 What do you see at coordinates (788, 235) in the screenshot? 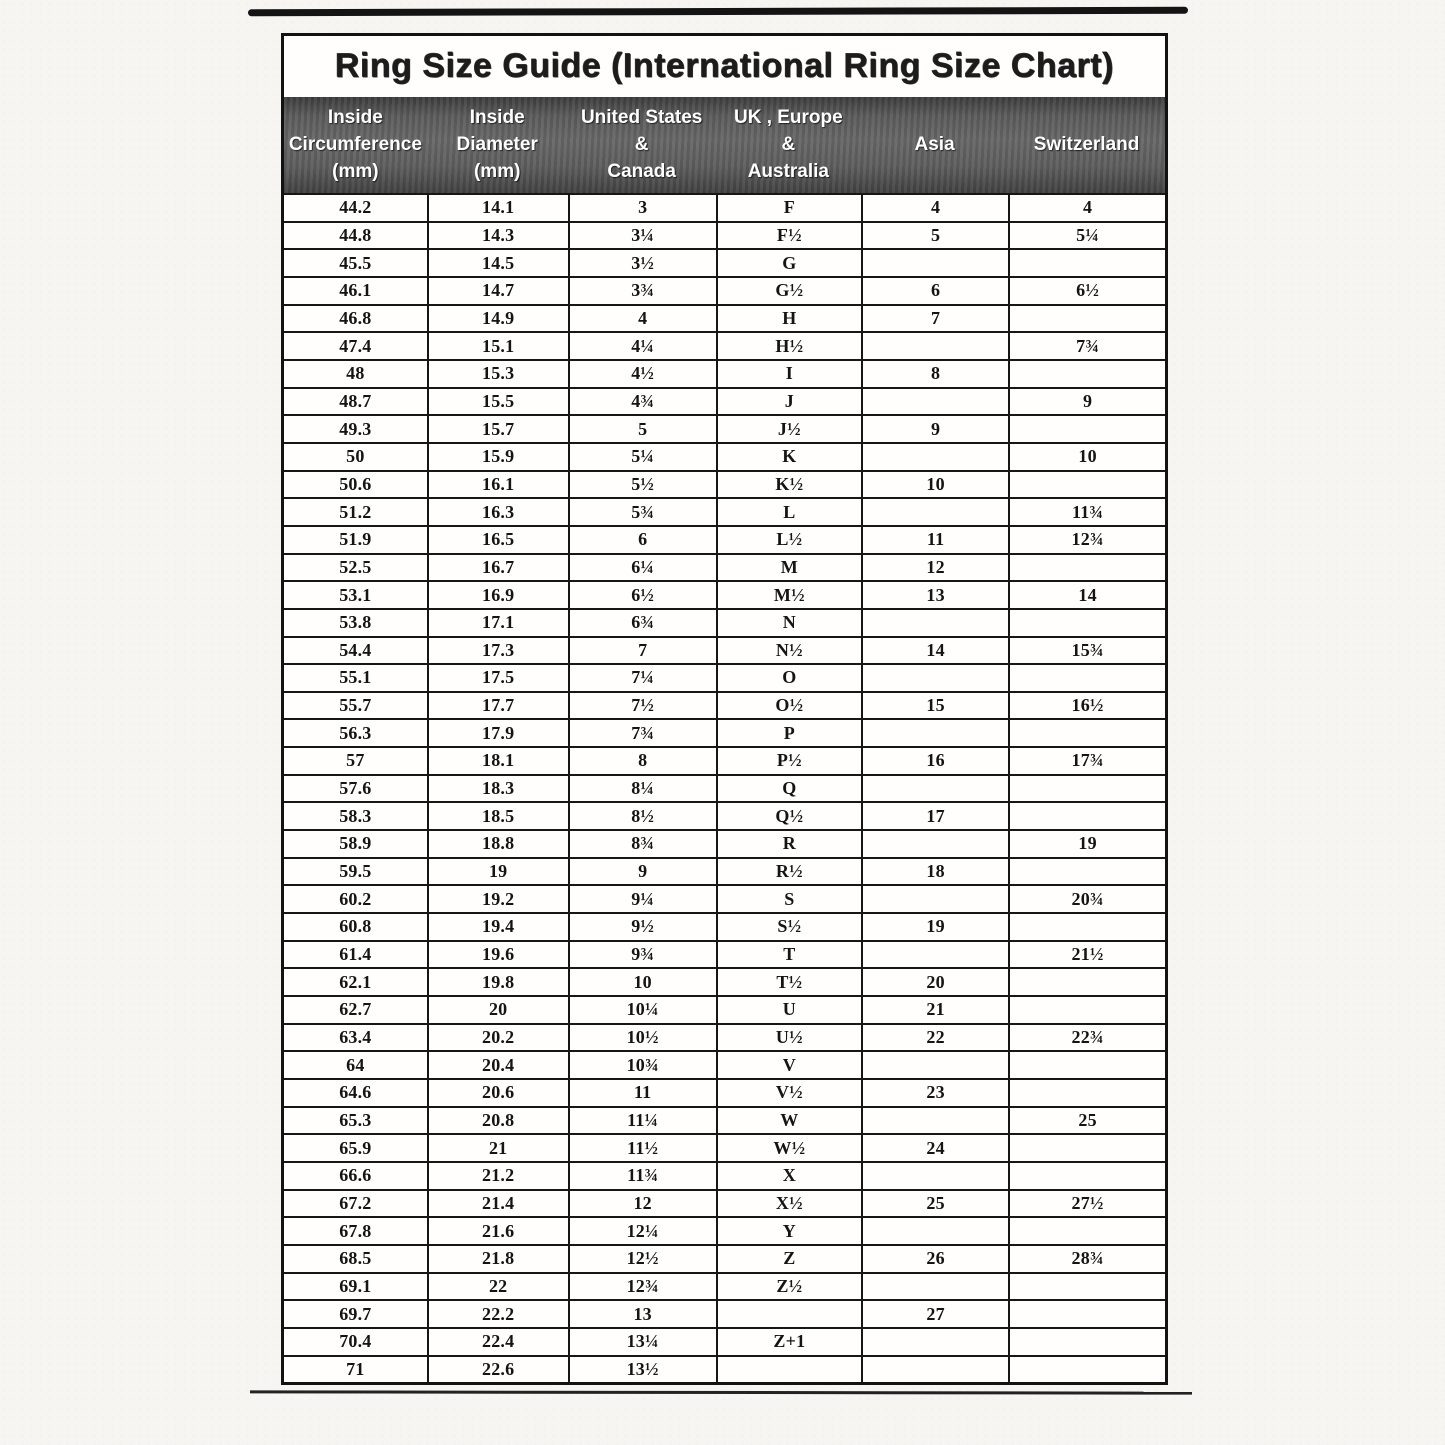
I see `table-cell: F½` at bounding box center [788, 235].